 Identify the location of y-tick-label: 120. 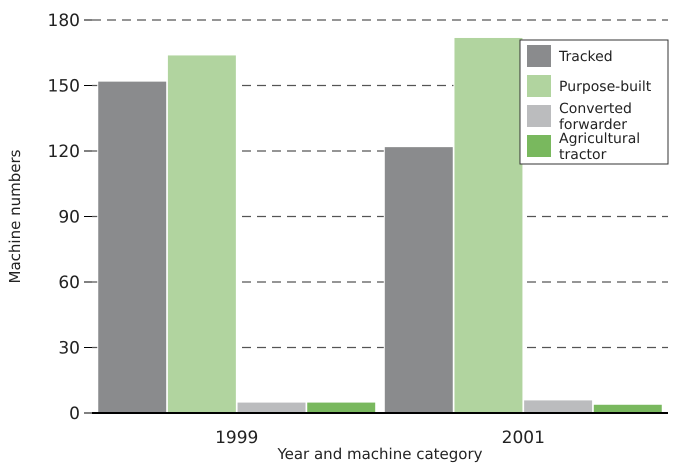
(64, 152).